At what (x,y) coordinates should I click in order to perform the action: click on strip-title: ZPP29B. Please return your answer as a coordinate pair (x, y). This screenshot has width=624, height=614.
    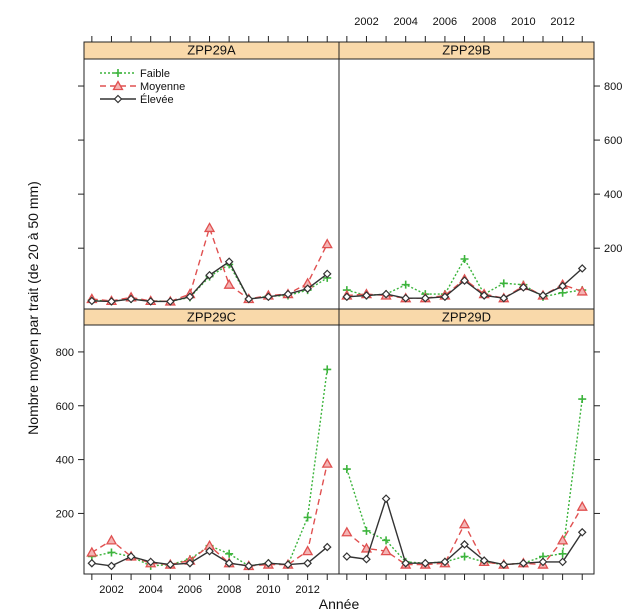
    Looking at the image, I should click on (466, 50).